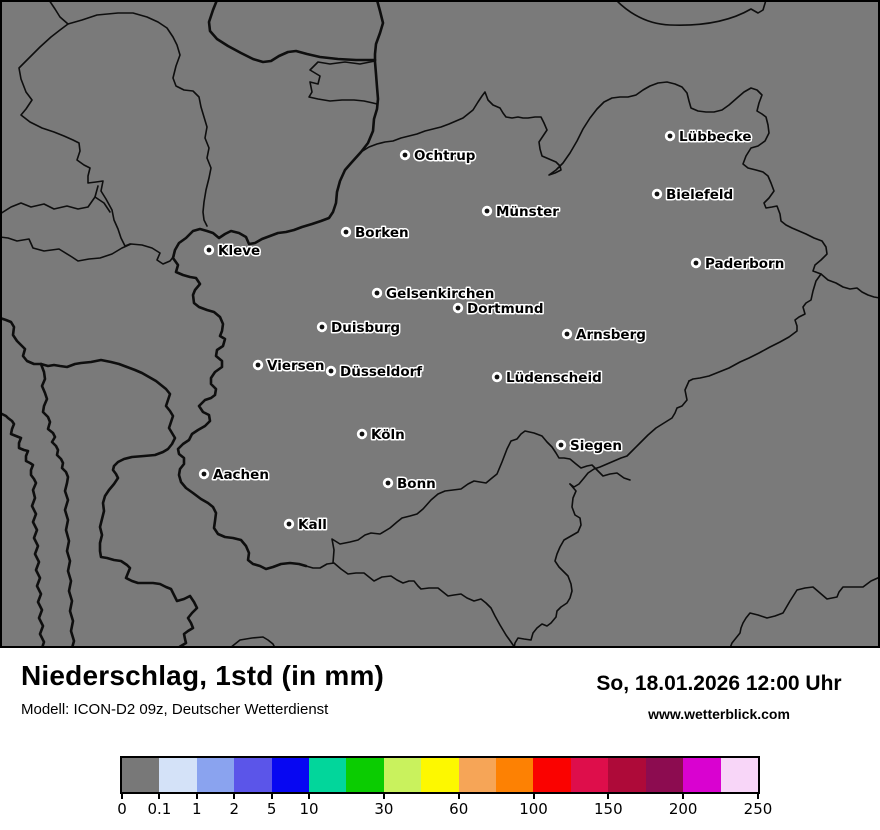 The width and height of the screenshot is (880, 830). I want to click on website-label: www.wetterblick.com, so click(719, 714).